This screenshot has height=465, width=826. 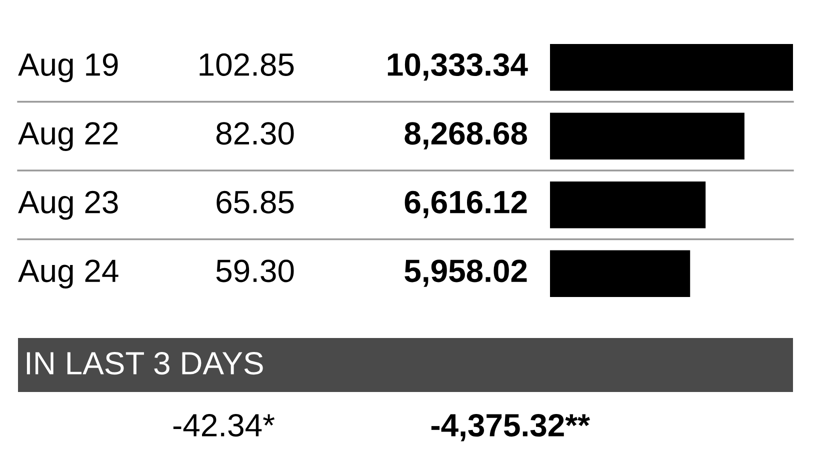 I want to click on text: 82.30, so click(x=255, y=133).